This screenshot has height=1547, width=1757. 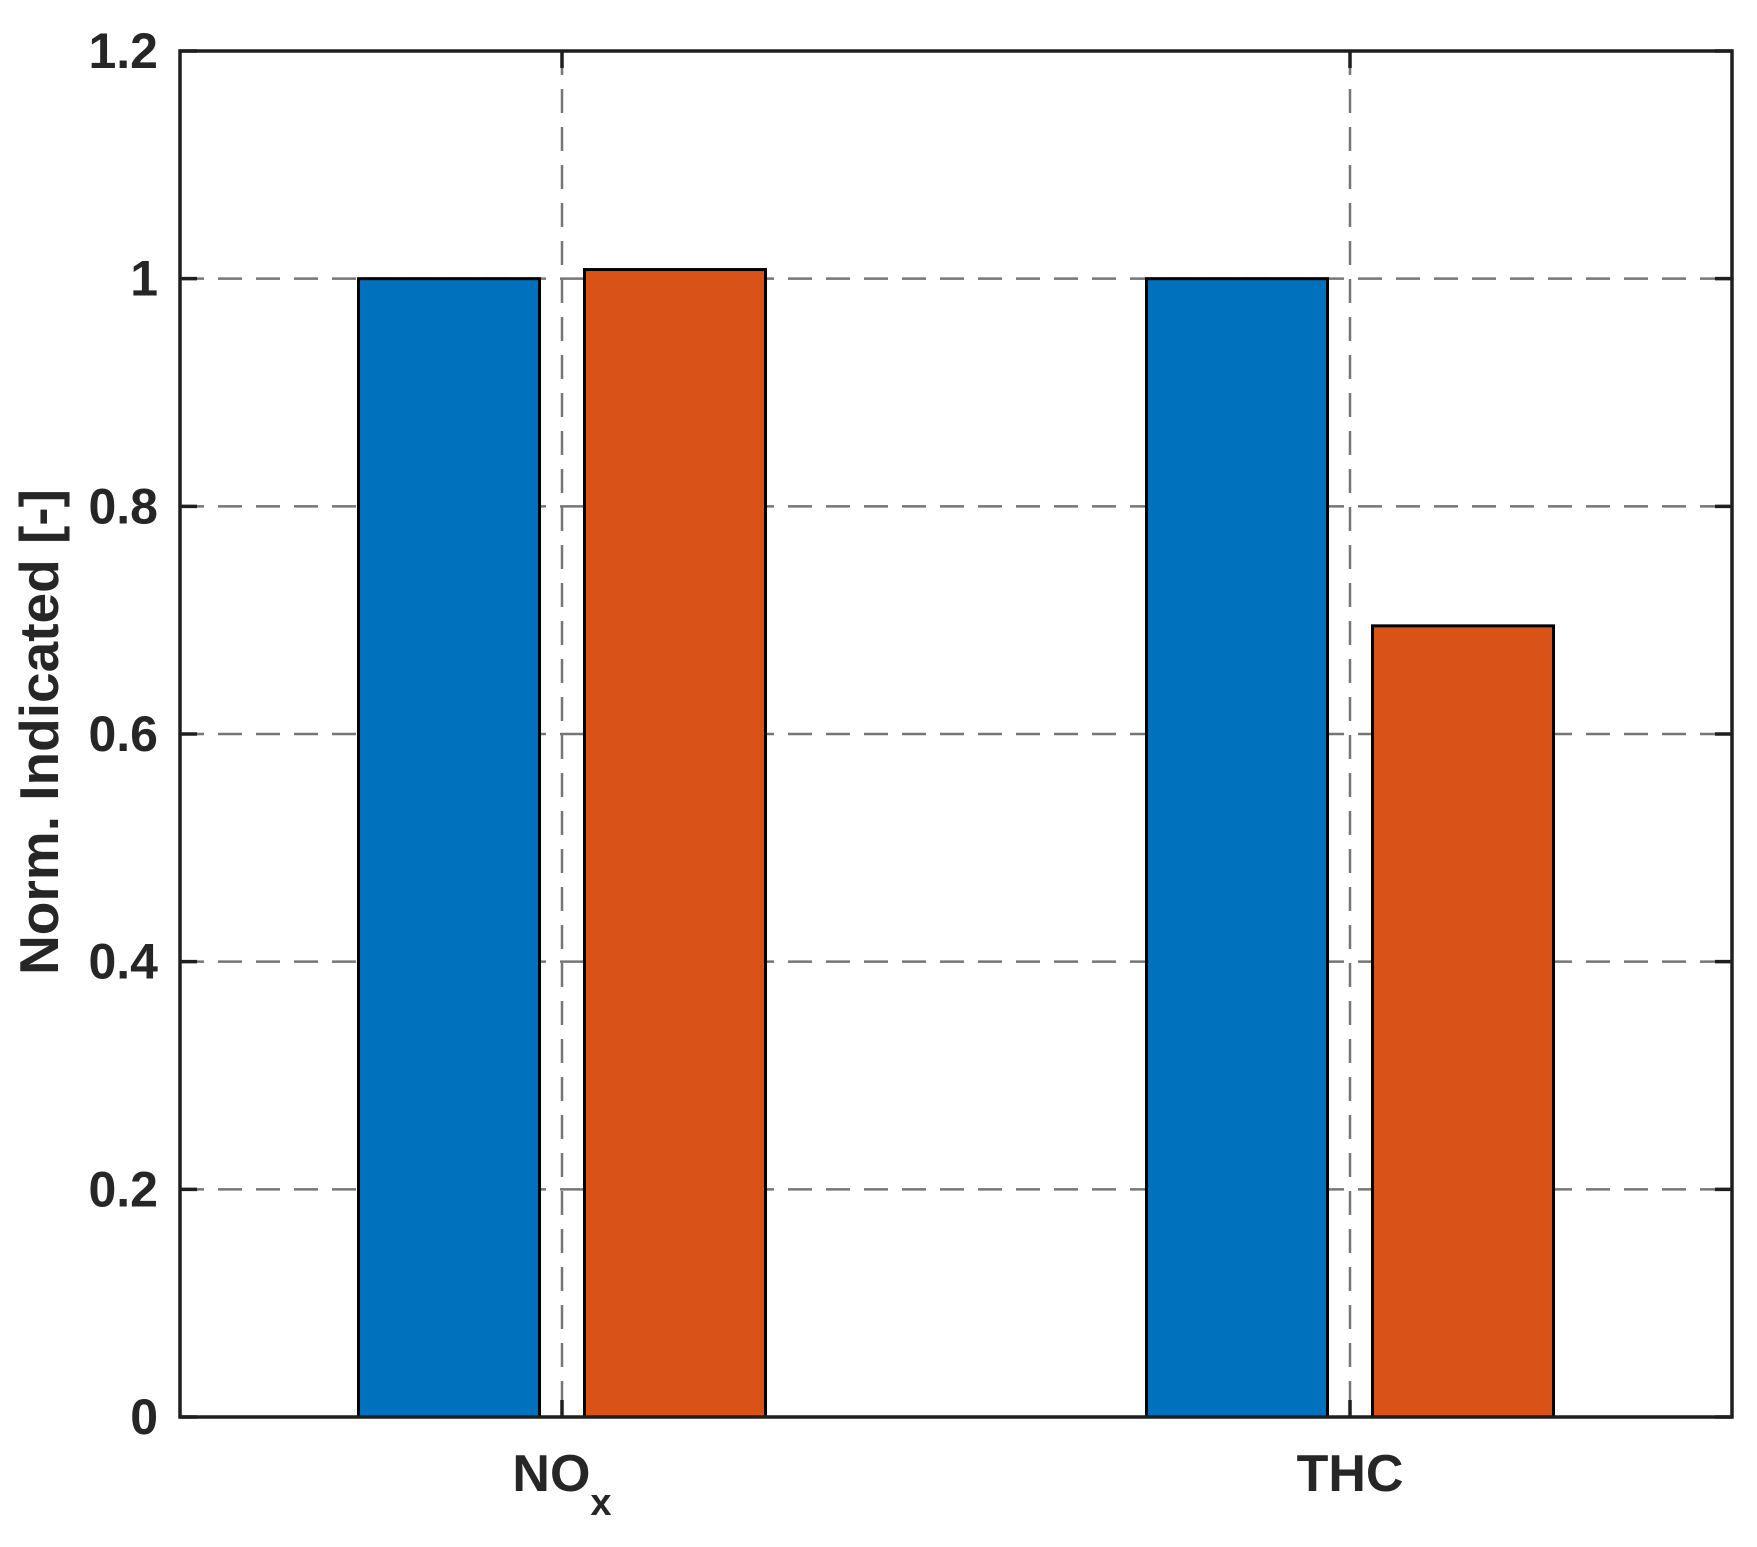 What do you see at coordinates (123, 734) in the screenshot?
I see `y-tick-label: 0.6` at bounding box center [123, 734].